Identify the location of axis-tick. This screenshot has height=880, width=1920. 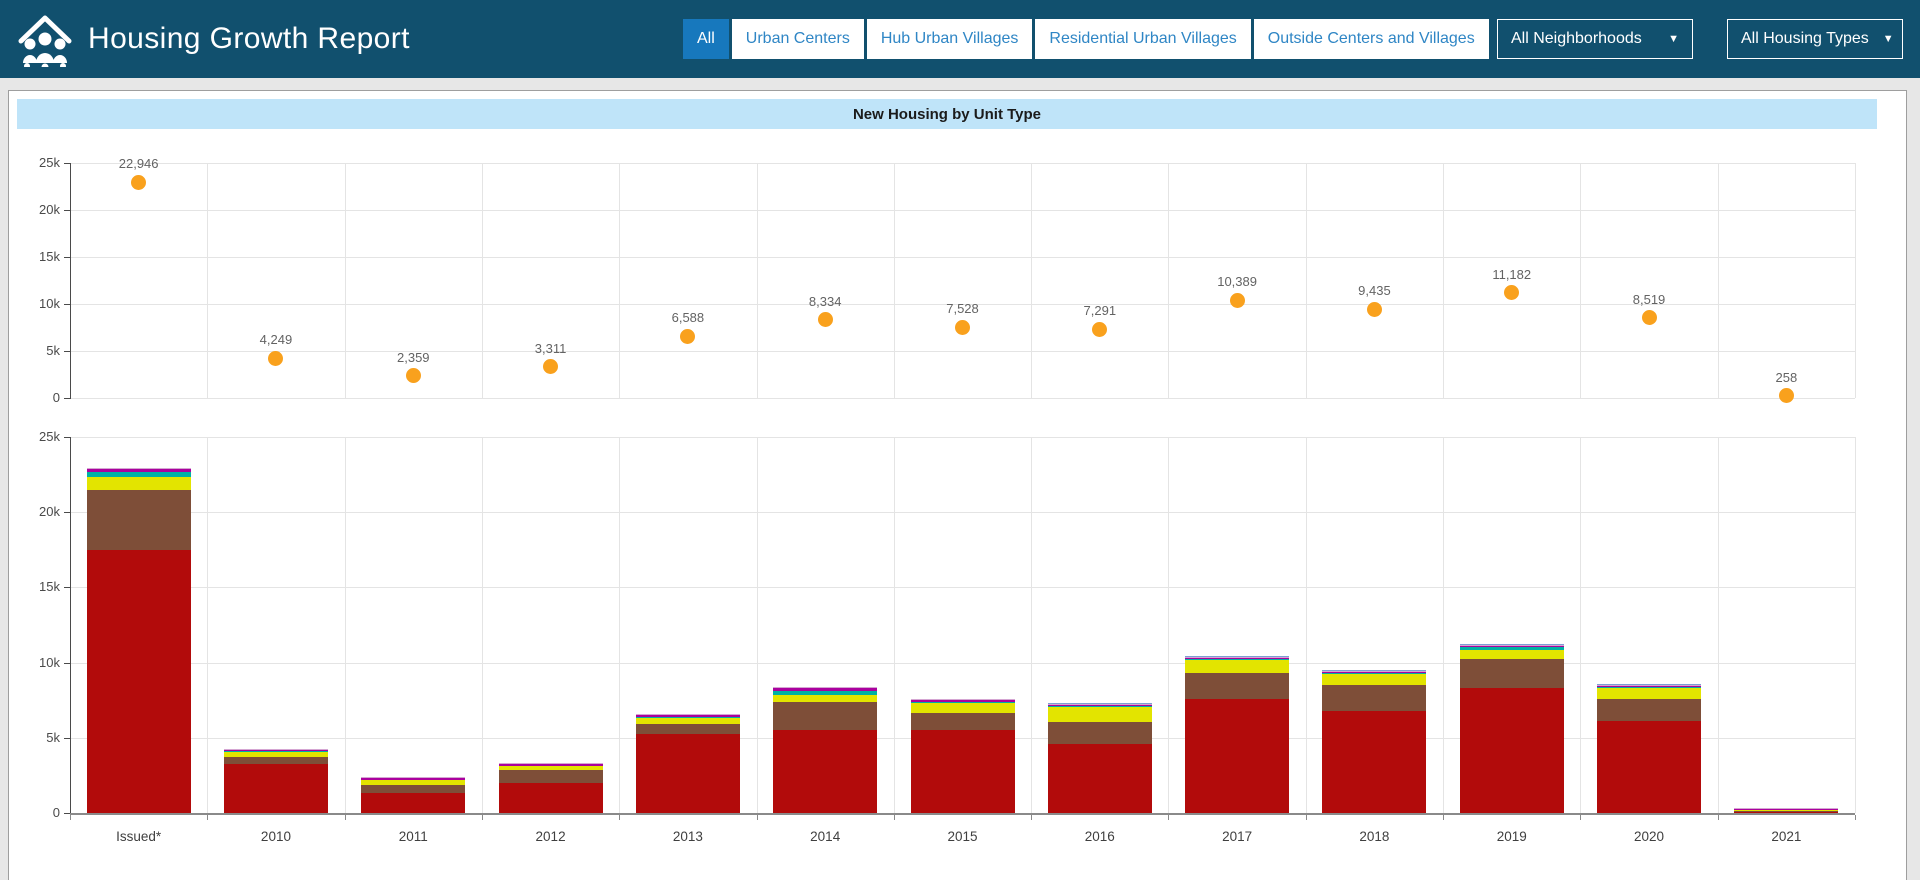
(482, 817).